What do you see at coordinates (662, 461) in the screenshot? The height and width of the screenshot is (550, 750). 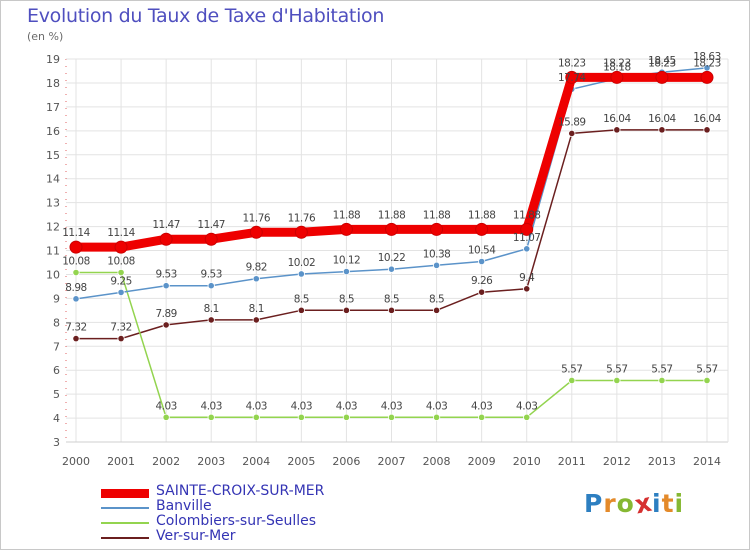 I see `x-tick-label: 2013` at bounding box center [662, 461].